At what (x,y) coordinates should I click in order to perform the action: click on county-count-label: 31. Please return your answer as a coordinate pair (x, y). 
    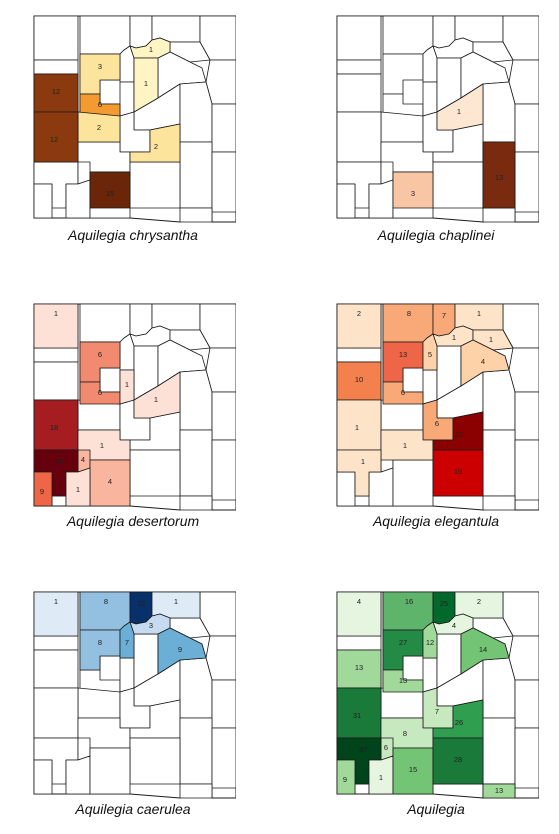
    Looking at the image, I should click on (357, 715).